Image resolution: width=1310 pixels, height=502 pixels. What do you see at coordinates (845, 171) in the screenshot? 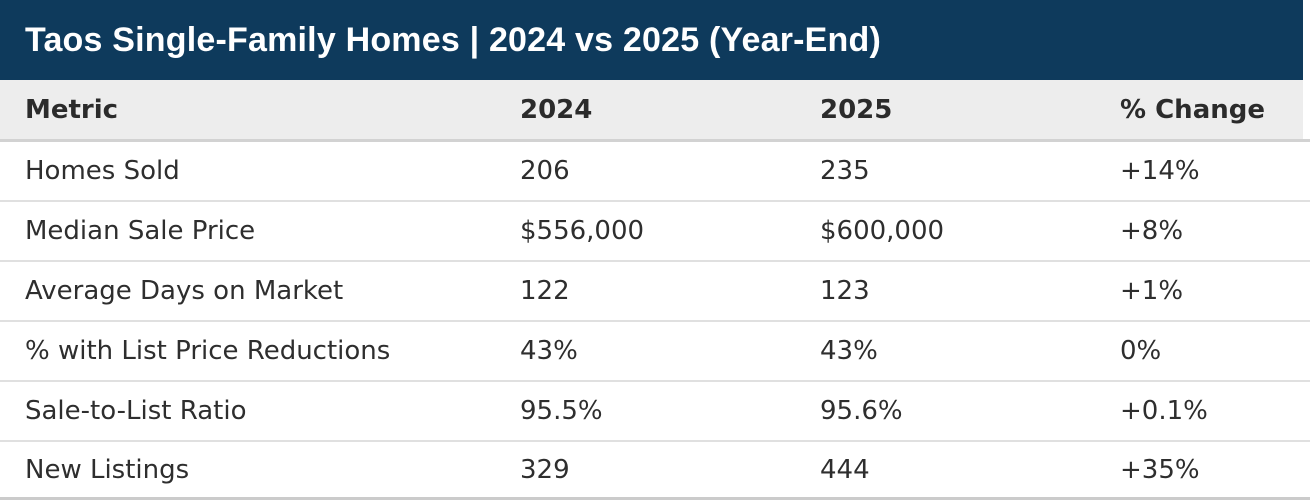
I see `cell-2025: 235` at bounding box center [845, 171].